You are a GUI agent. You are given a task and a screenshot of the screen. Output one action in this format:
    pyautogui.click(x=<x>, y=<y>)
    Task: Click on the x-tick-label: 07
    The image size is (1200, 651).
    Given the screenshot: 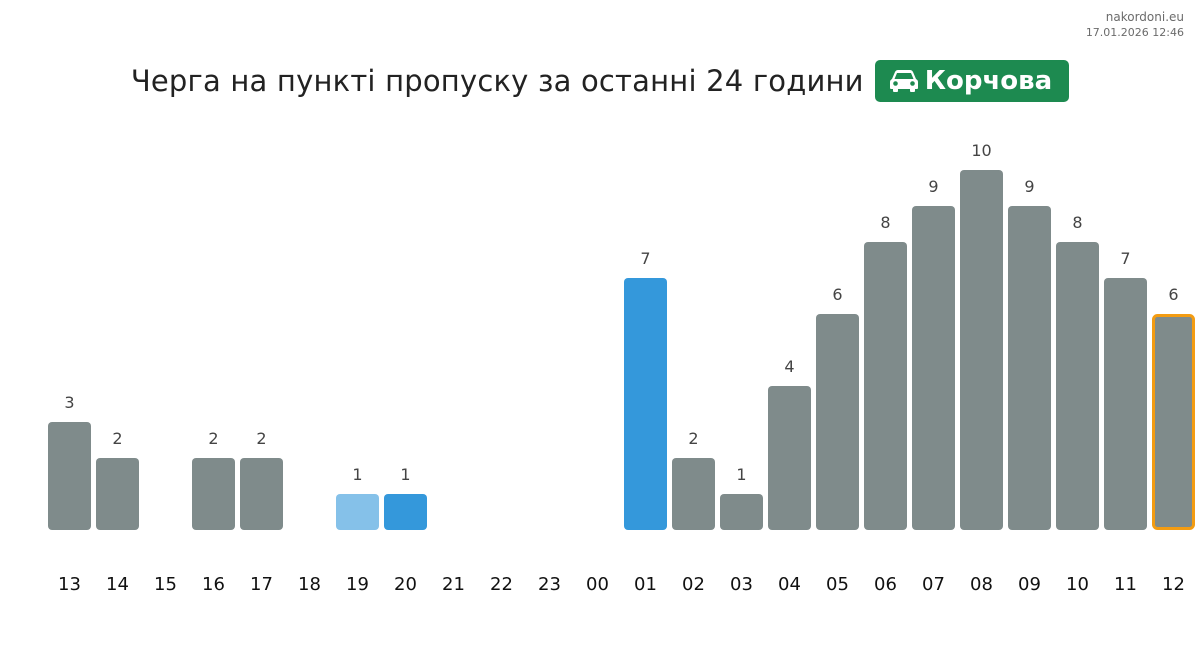 What is the action you would take?
    pyautogui.click(x=933, y=584)
    